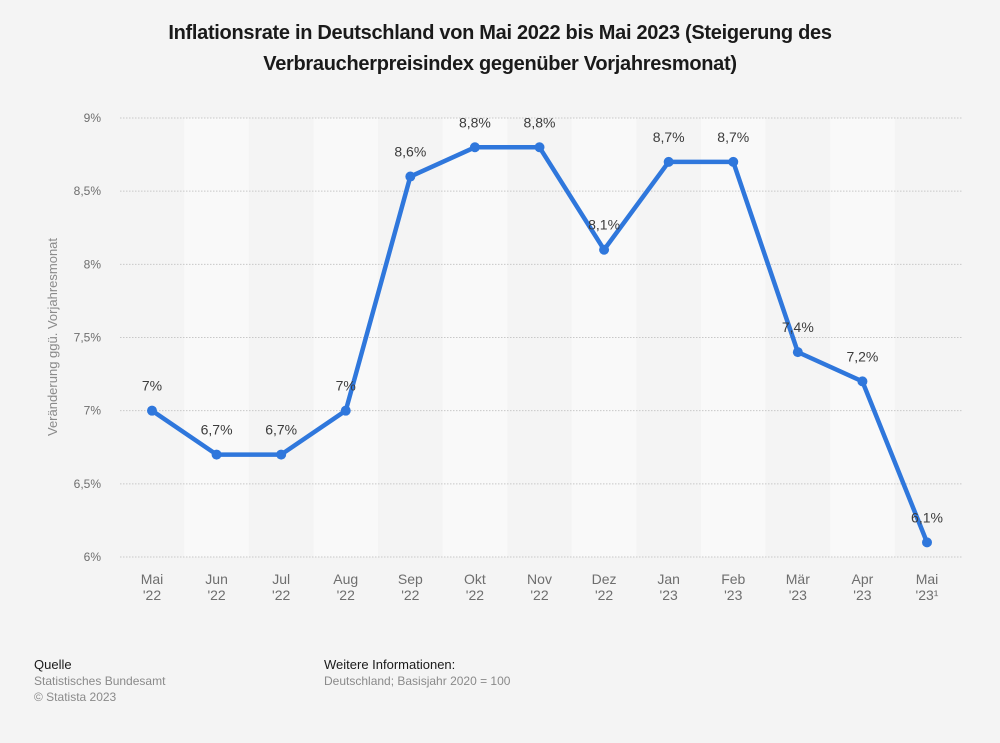  What do you see at coordinates (539, 579) in the screenshot?
I see `x-tick-label: Nov` at bounding box center [539, 579].